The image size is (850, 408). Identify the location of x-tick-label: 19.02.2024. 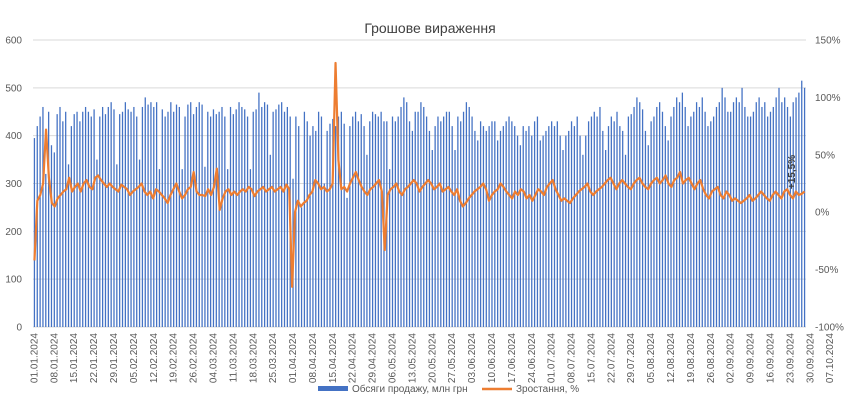
(174, 358).